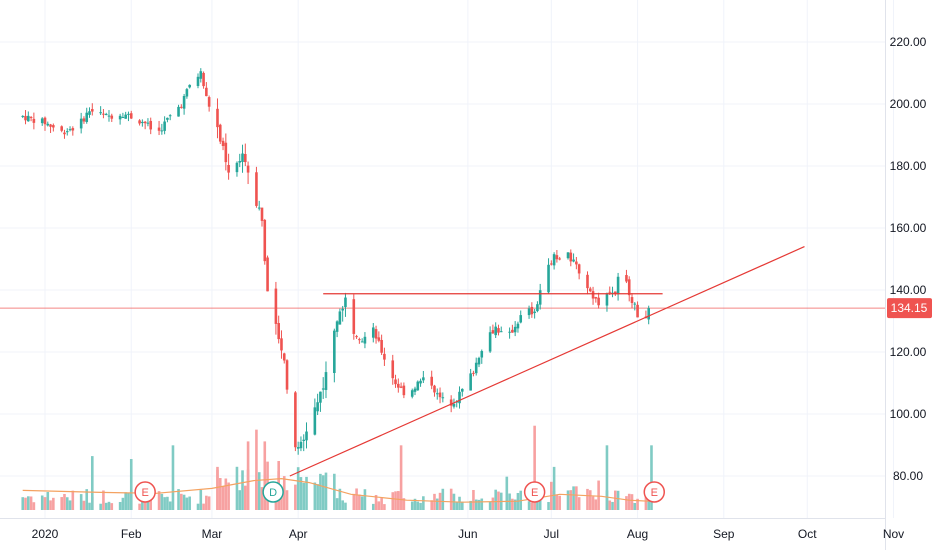  I want to click on price-tick-label: 160.00, so click(908, 228).